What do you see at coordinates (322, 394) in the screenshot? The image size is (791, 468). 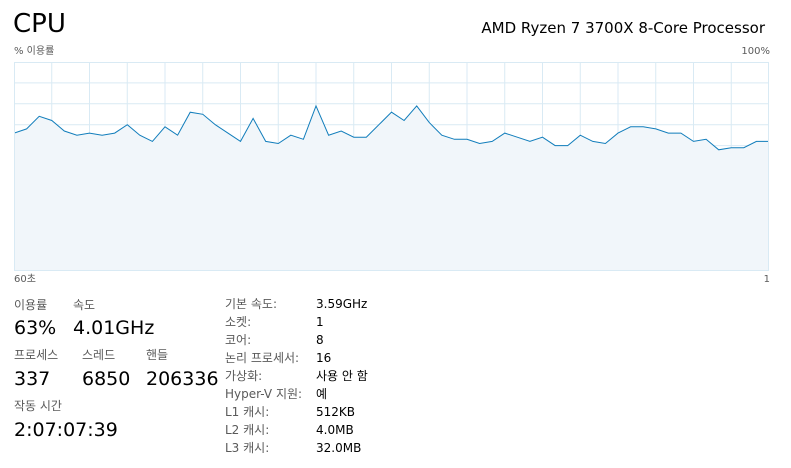 I see `spec-value: 예` at bounding box center [322, 394].